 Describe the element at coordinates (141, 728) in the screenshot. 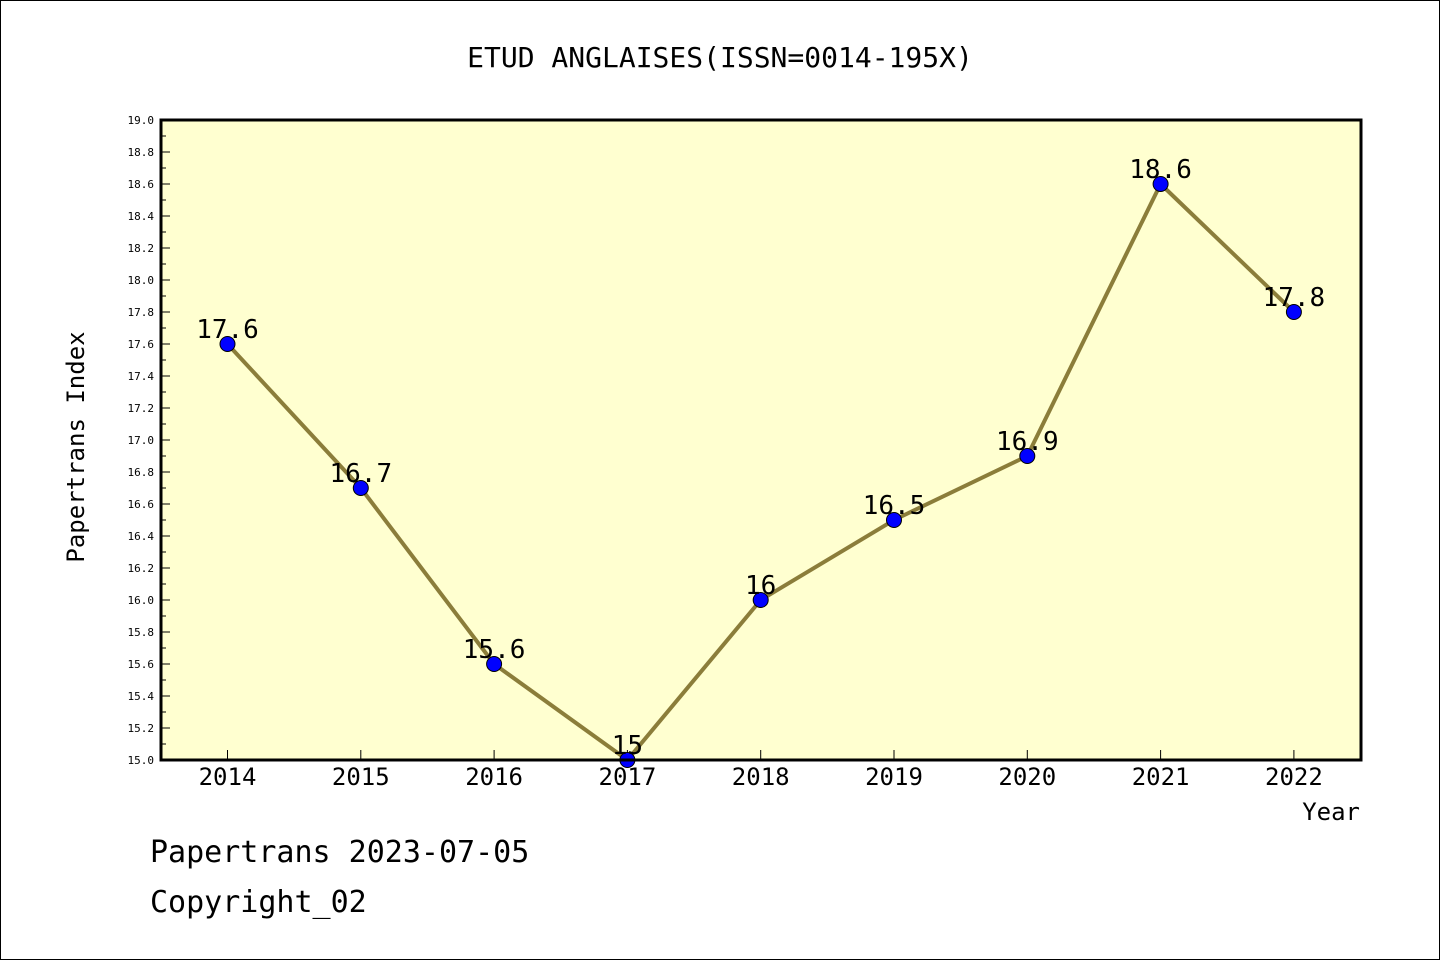

I see `y-tick-label: 15.2` at that location.